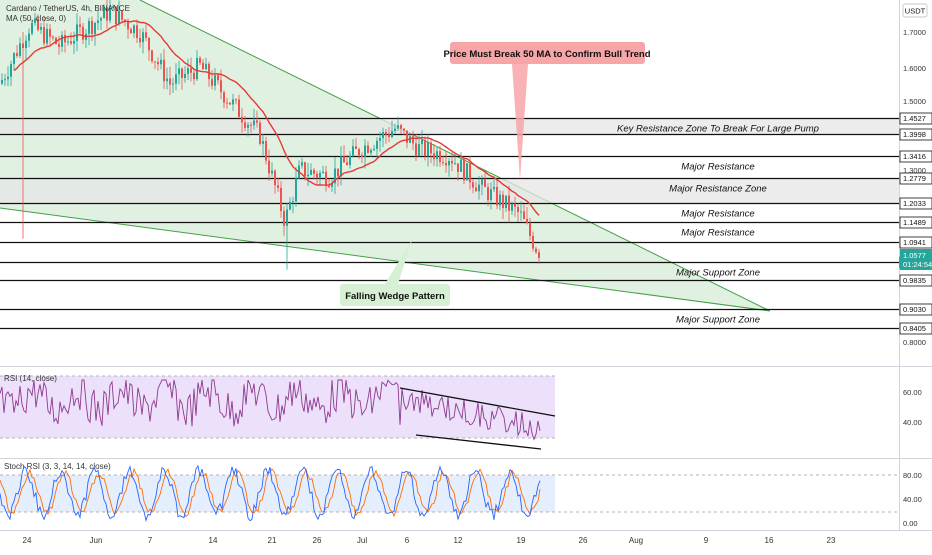 The height and width of the screenshot is (555, 932). I want to click on rsi-tick: 60.00, so click(912, 392).